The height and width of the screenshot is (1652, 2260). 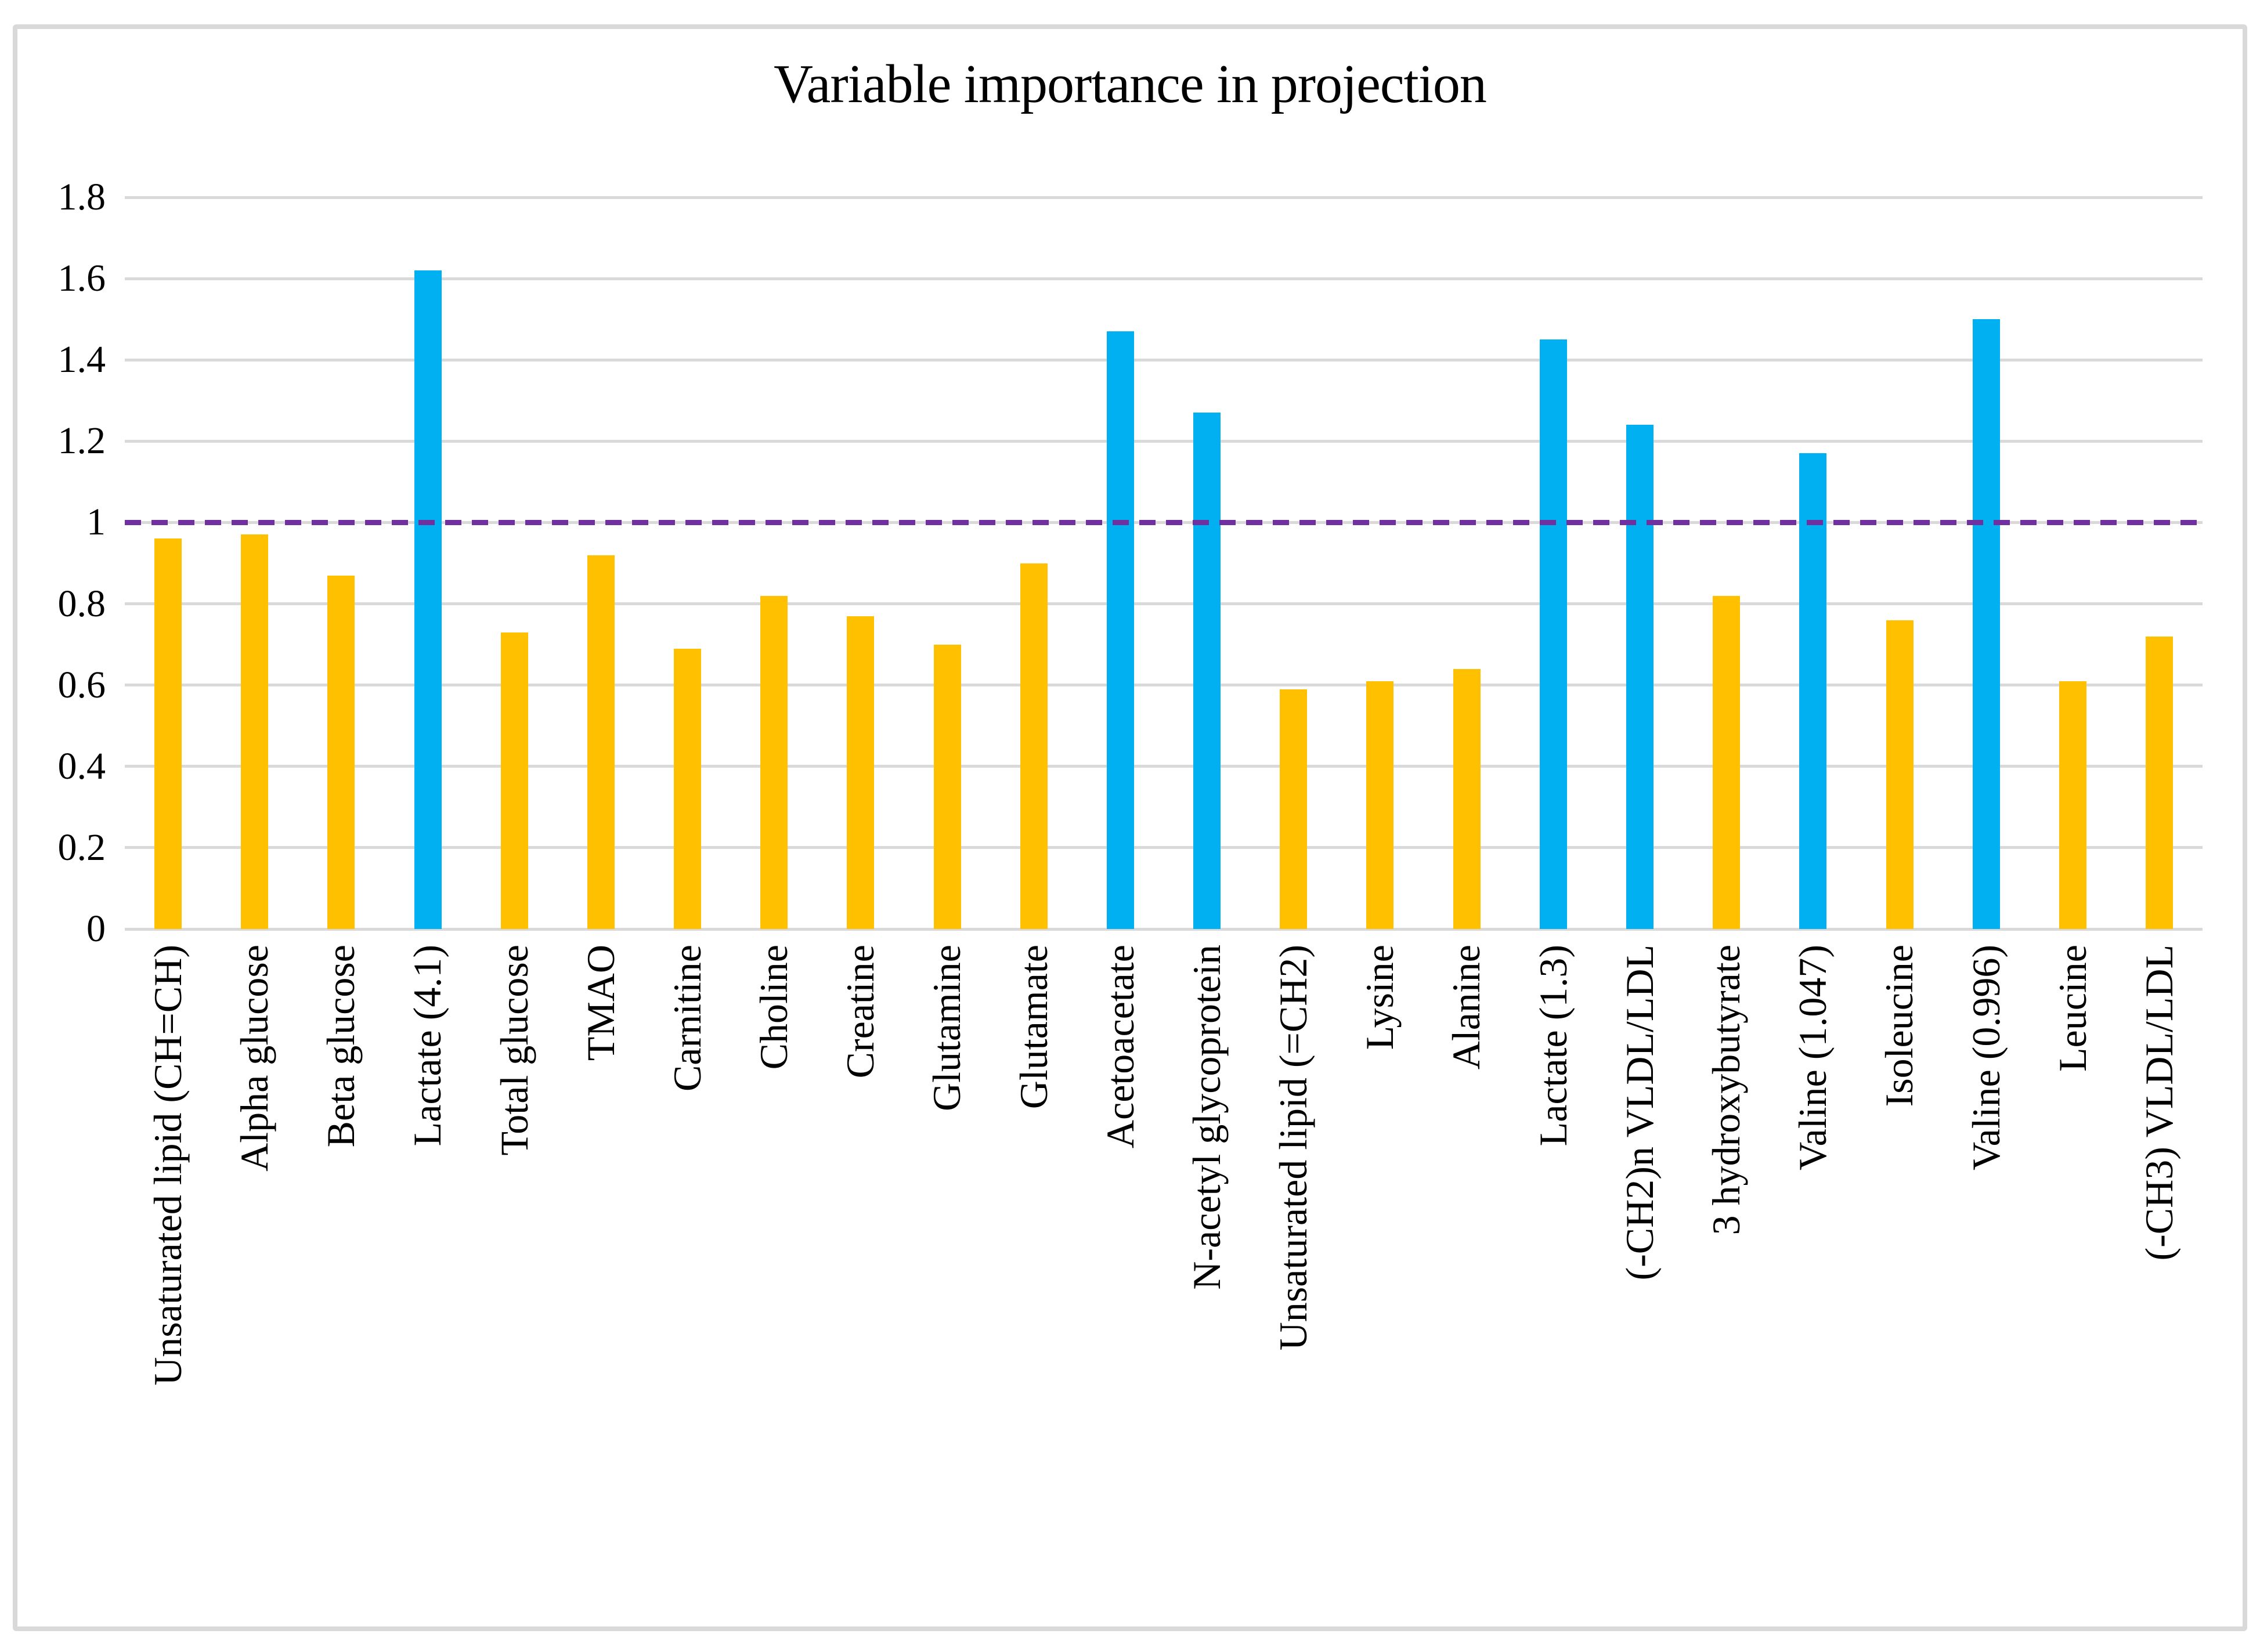 What do you see at coordinates (515, 1287) in the screenshot?
I see `x-label-cell: Total glucose` at bounding box center [515, 1287].